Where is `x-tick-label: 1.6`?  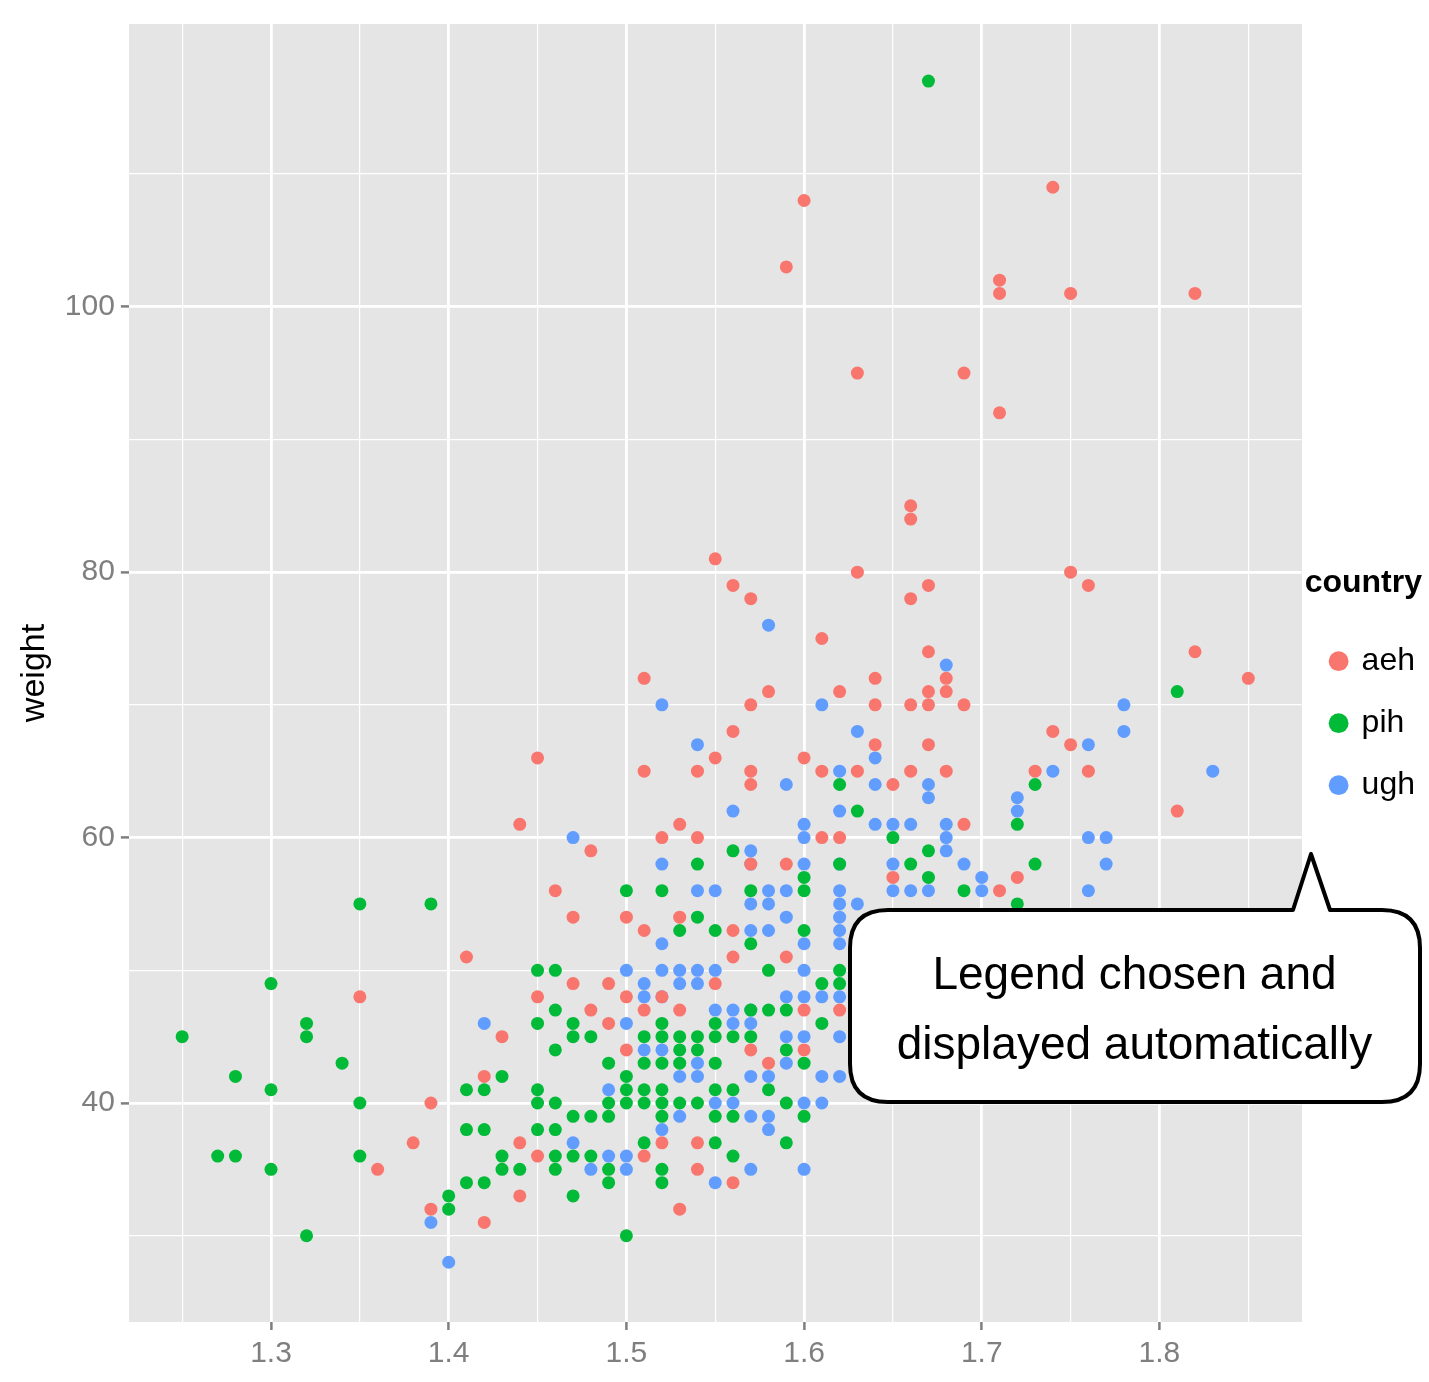
x-tick-label: 1.6 is located at coordinates (804, 1352).